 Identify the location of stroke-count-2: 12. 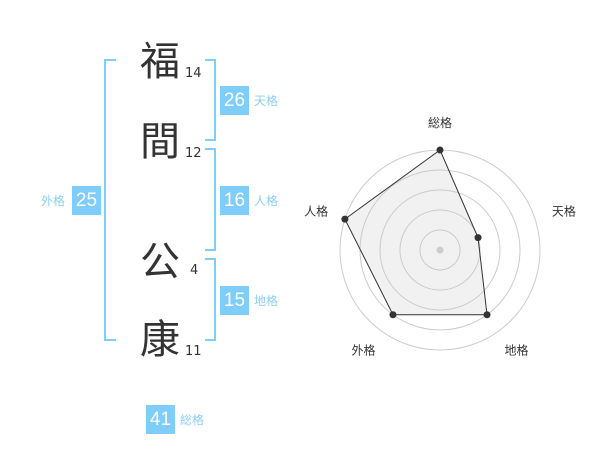
(193, 153).